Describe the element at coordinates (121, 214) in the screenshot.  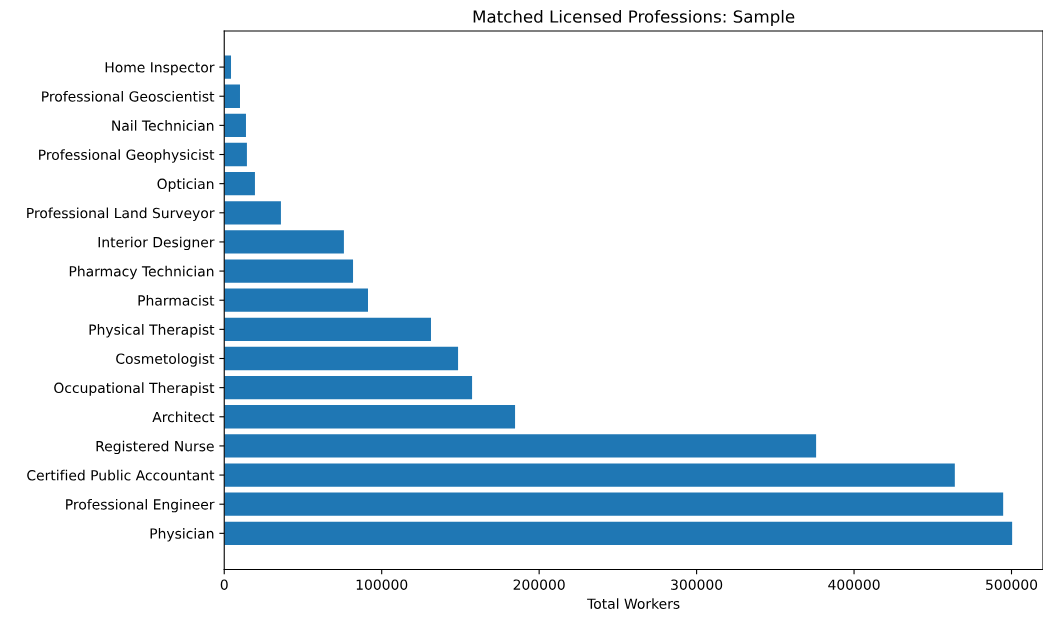
I see `y-tick-label: Professional Land Surveyor` at that location.